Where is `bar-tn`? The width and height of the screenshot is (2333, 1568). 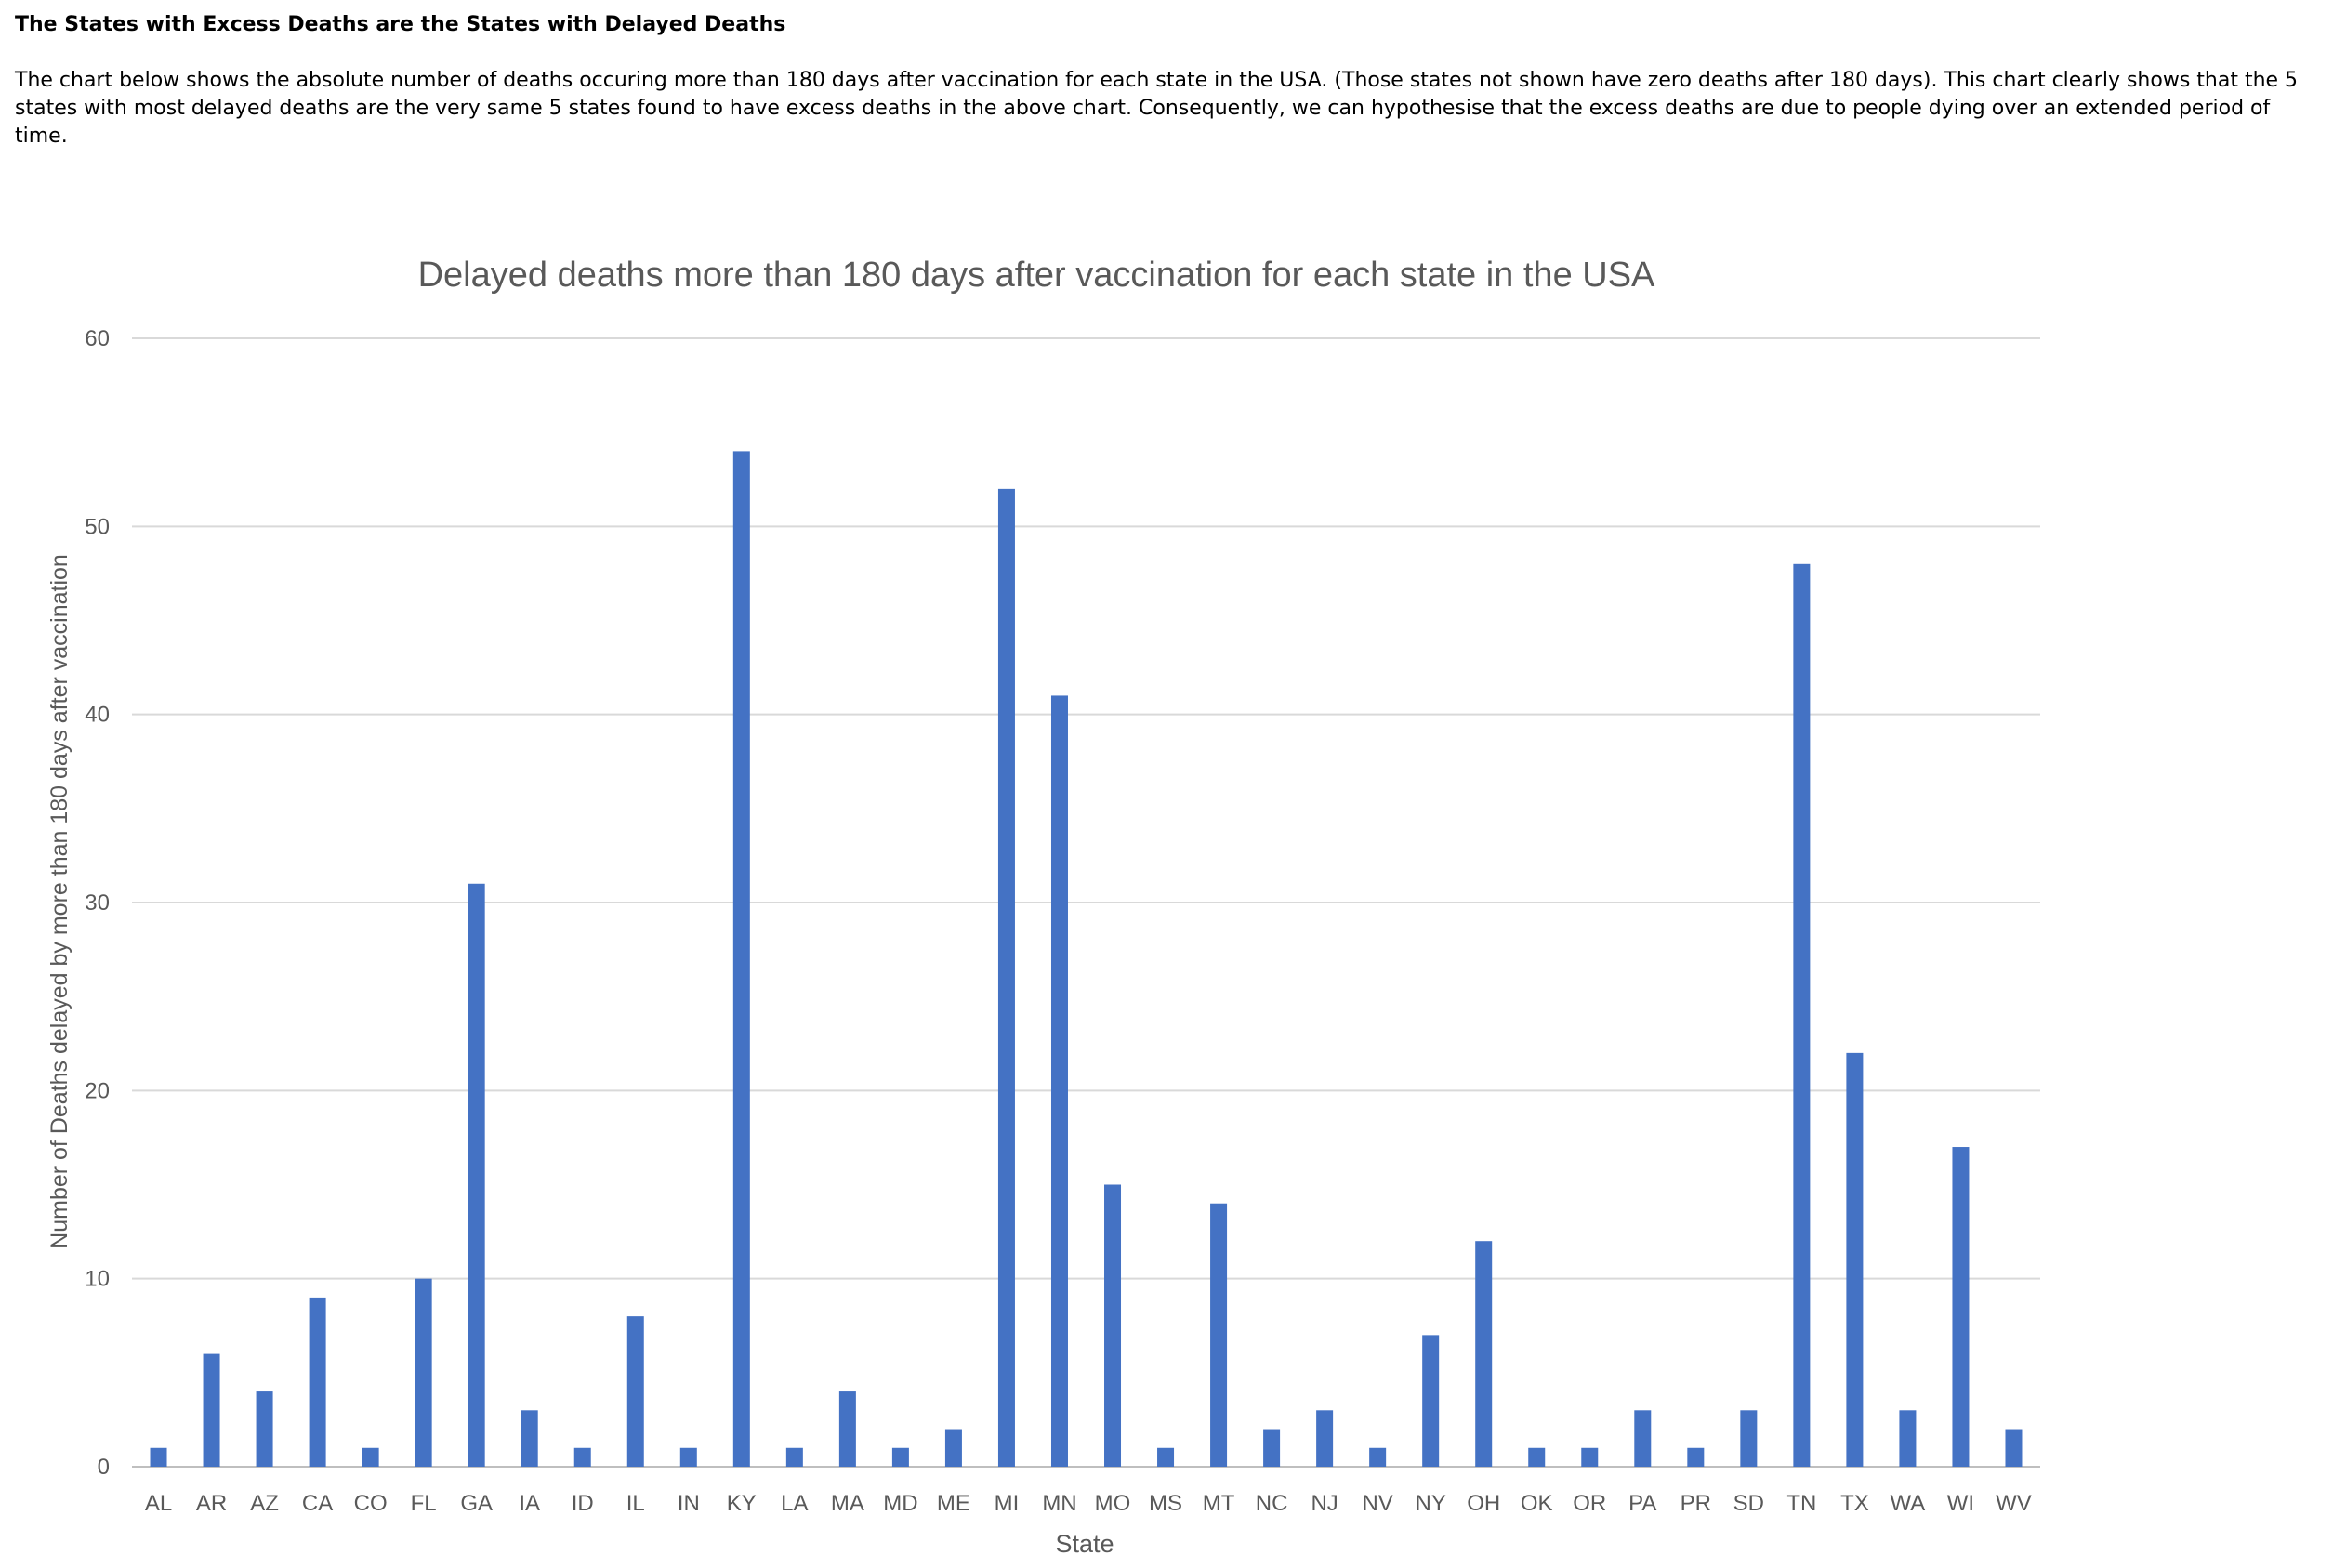 bar-tn is located at coordinates (1802, 1015).